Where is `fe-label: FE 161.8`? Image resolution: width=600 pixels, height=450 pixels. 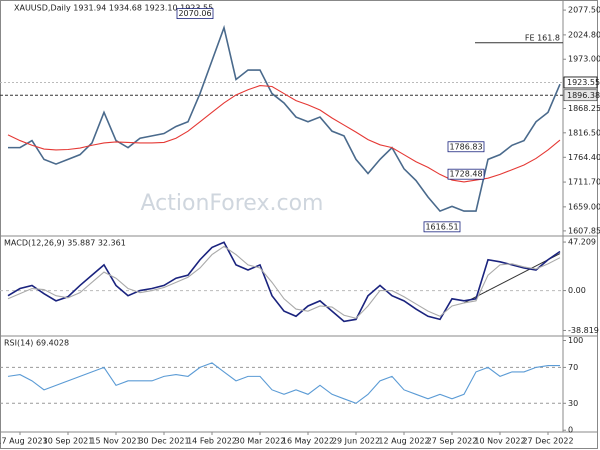 fe-label: FE 161.8 is located at coordinates (542, 37).